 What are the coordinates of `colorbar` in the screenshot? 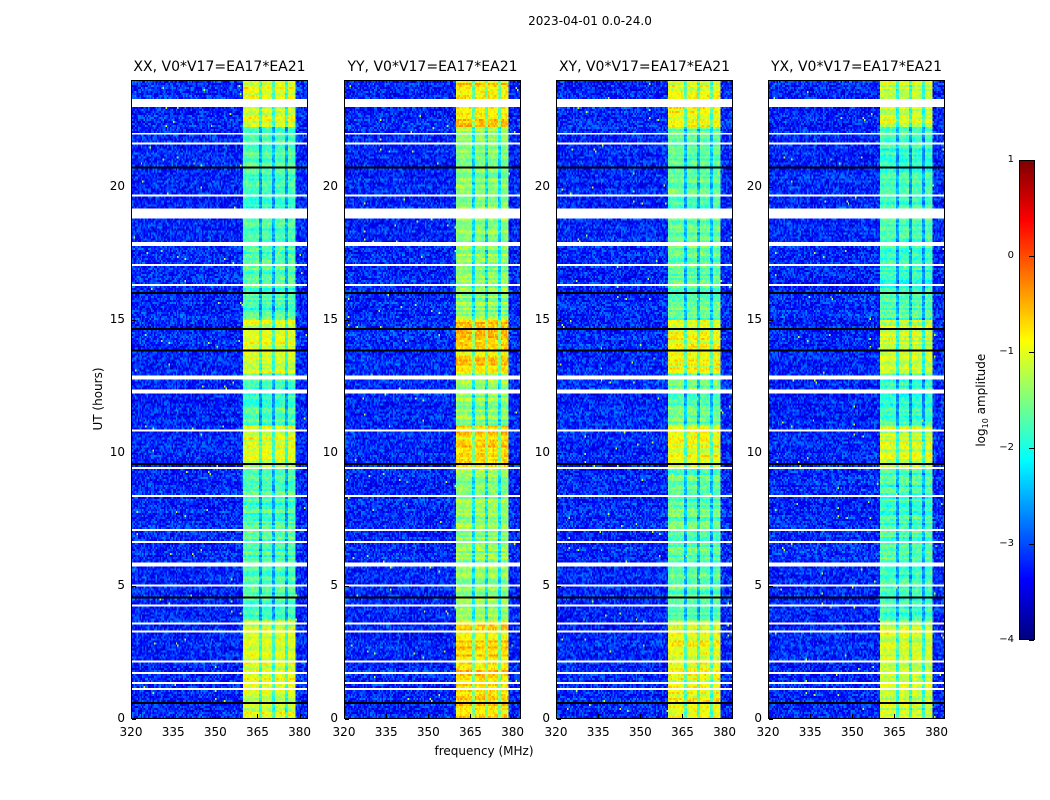 It's located at (1027, 400).